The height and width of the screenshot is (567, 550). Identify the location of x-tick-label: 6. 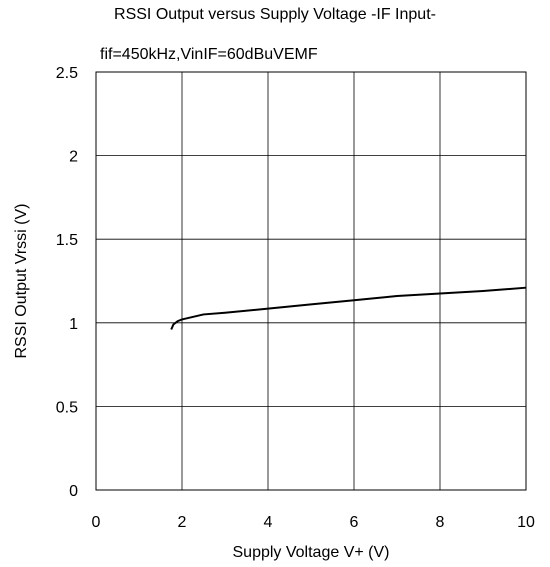
(354, 522).